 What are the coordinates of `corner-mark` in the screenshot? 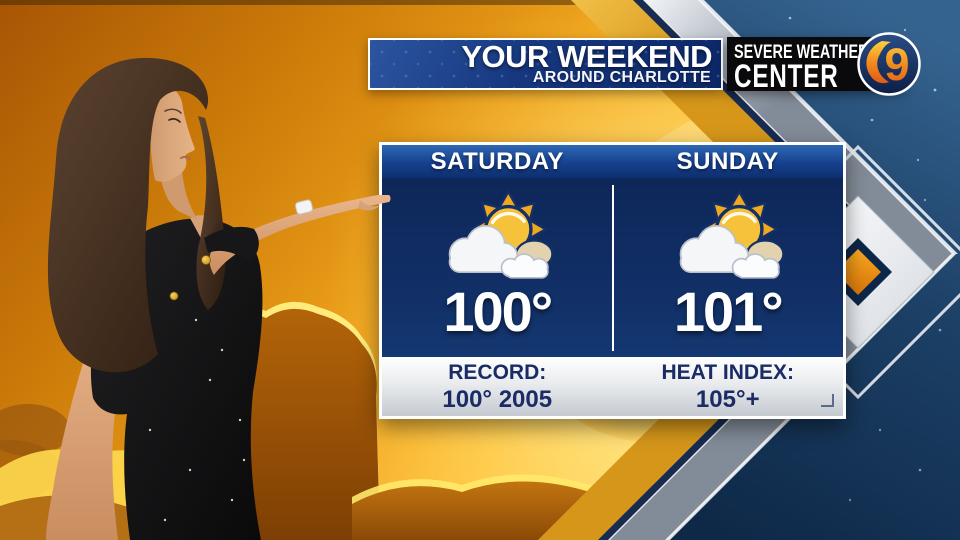 It's located at (827, 400).